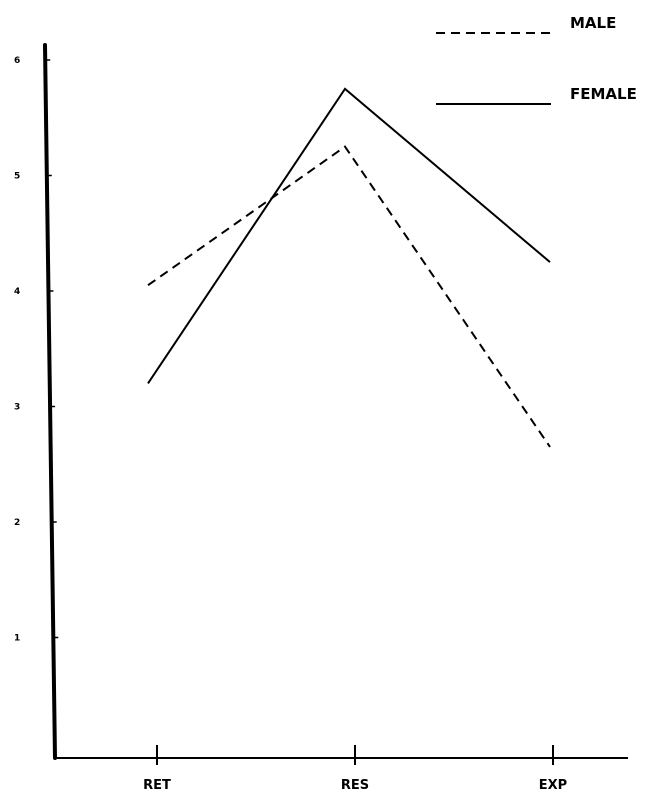 This screenshot has width=665, height=792. Describe the element at coordinates (593, 23) in the screenshot. I see `legend-label-male: MALE` at that location.